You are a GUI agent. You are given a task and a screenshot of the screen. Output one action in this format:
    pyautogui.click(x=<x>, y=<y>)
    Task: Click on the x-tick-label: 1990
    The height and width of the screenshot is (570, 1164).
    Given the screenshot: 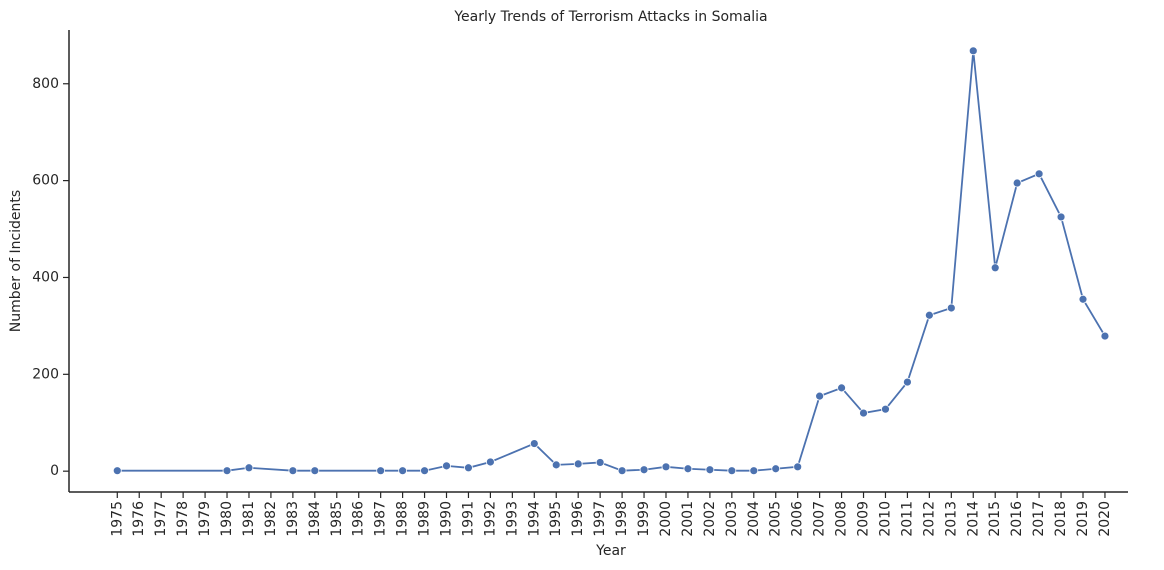 What is the action you would take?
    pyautogui.click(x=447, y=519)
    